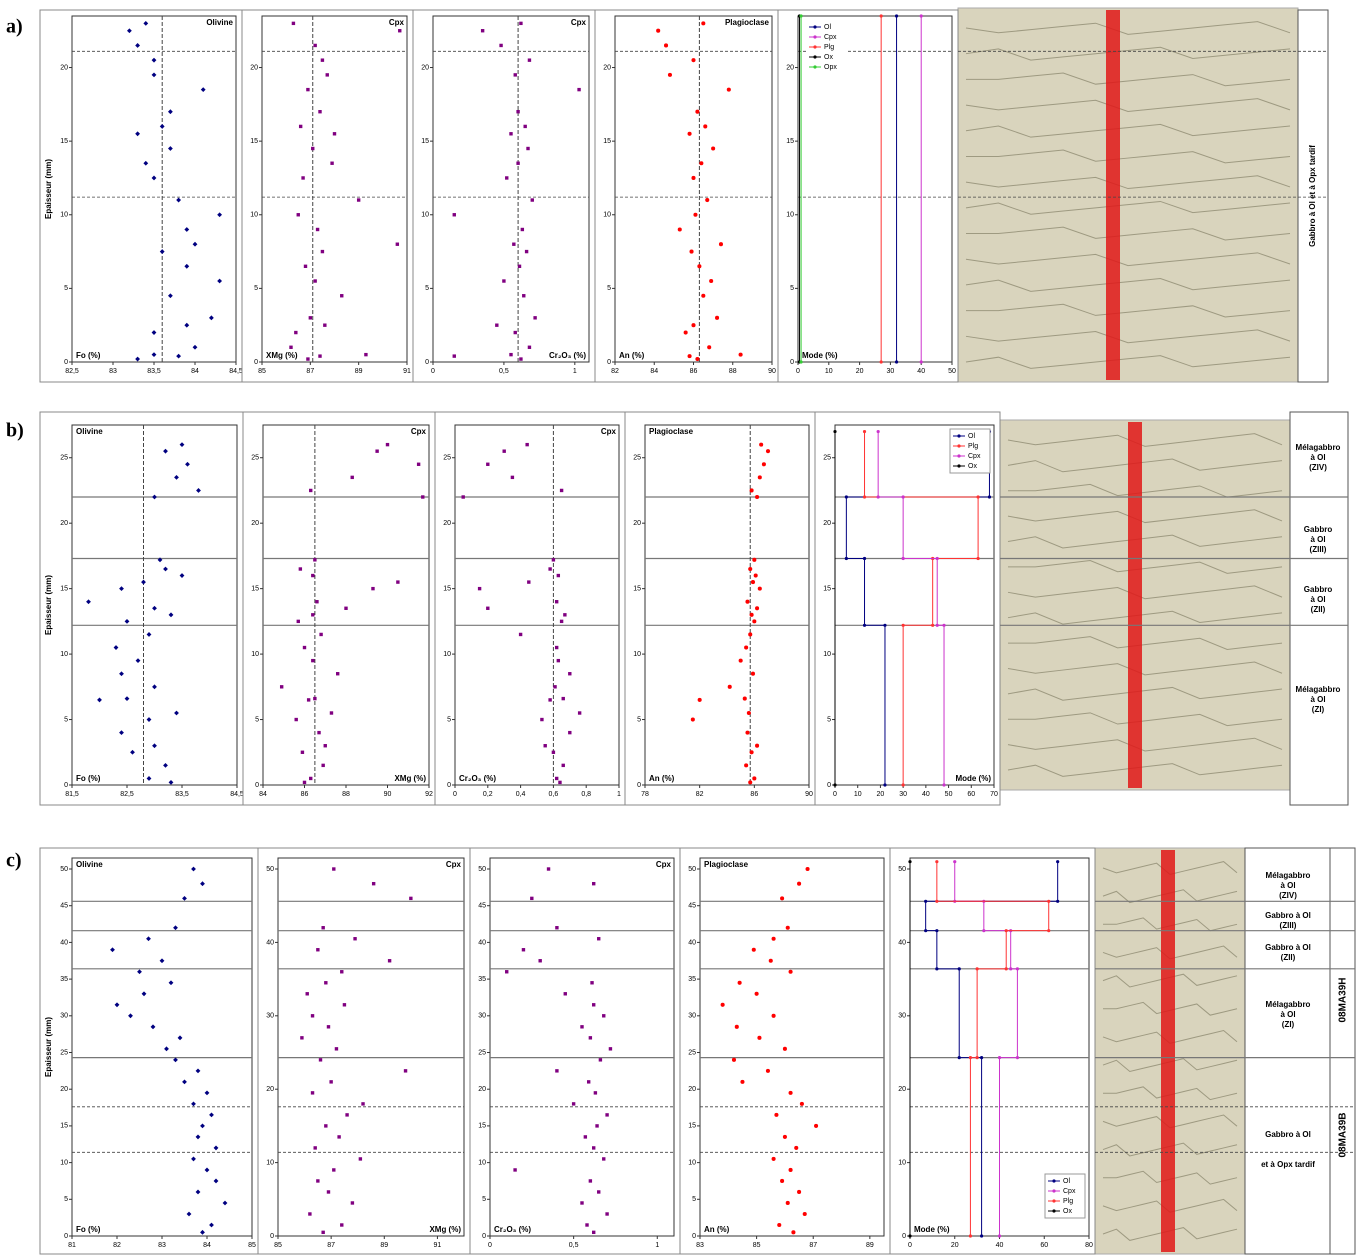 This screenshot has width=1360, height=1256. Describe the element at coordinates (1318, 689) in the screenshot. I see `zone-label: Mélagabbro` at that location.